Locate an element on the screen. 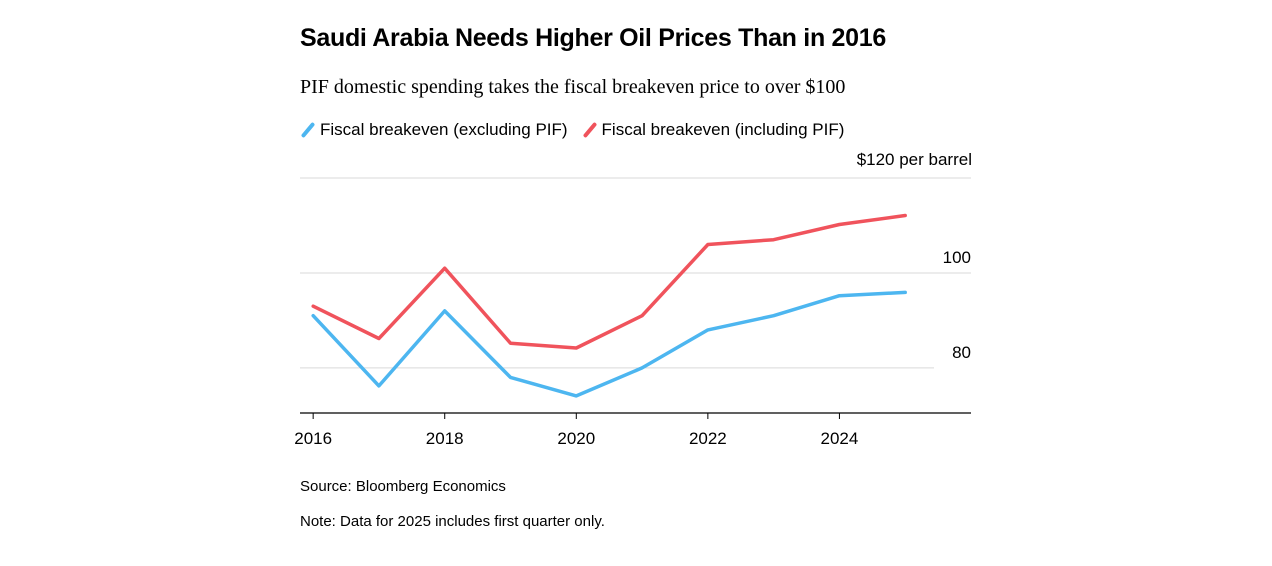 The image size is (1272, 566). legend-item-including-pif: Fiscal breakeven (including PIF) is located at coordinates (713, 130).